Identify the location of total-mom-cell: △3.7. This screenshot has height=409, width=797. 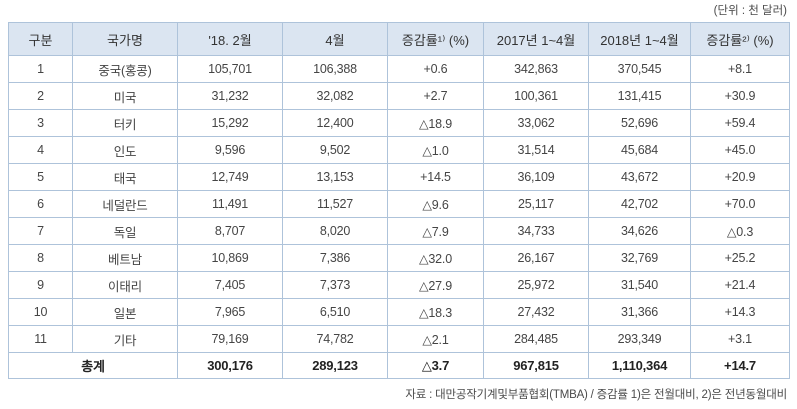
(435, 365).